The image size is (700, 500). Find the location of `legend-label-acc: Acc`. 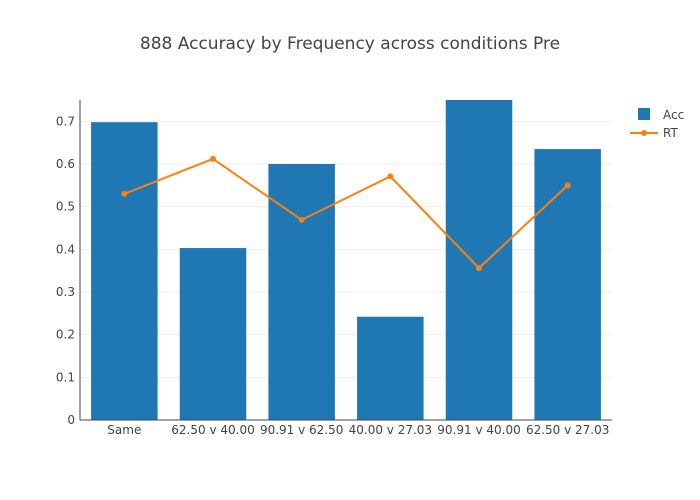

legend-label-acc: Acc is located at coordinates (673, 115).